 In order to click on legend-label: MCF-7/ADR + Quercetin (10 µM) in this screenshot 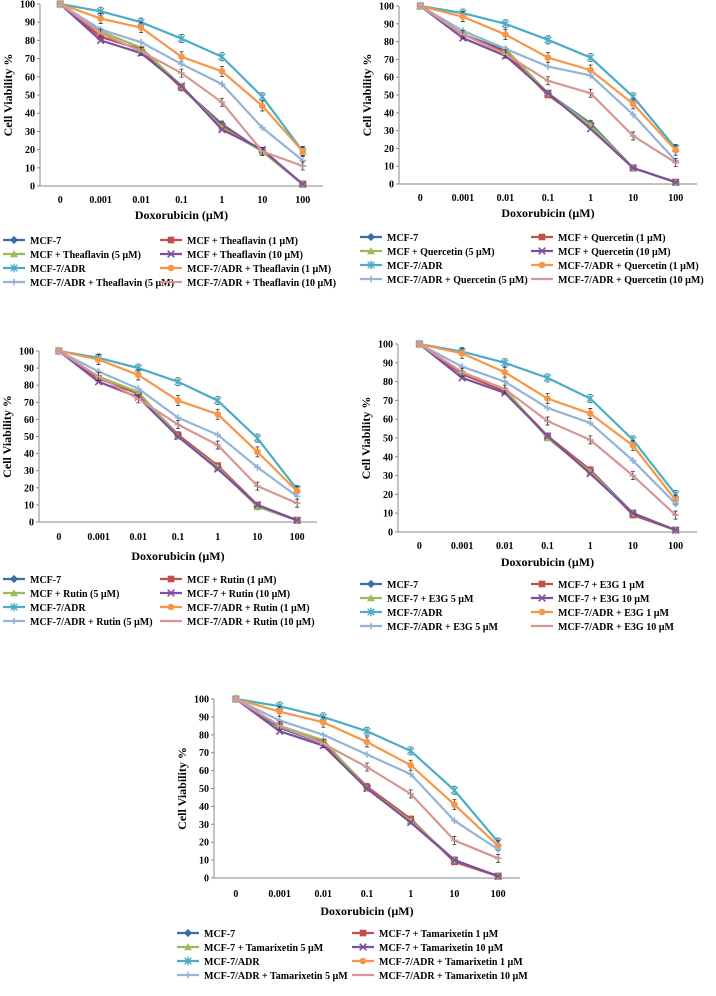, I will do `click(631, 280)`.